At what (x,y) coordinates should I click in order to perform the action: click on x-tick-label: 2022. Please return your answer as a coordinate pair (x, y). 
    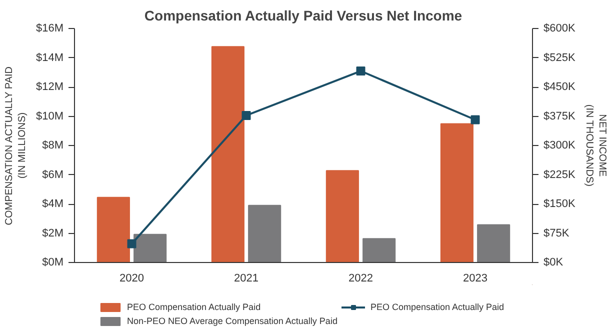
    Looking at the image, I should click on (360, 278).